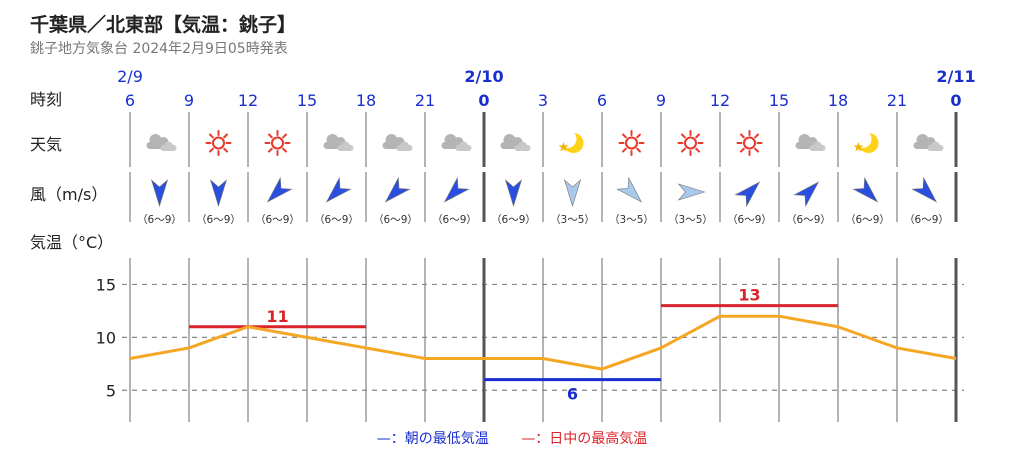  I want to click on legend-max-temp: —：日中の最高気温, so click(584, 439).